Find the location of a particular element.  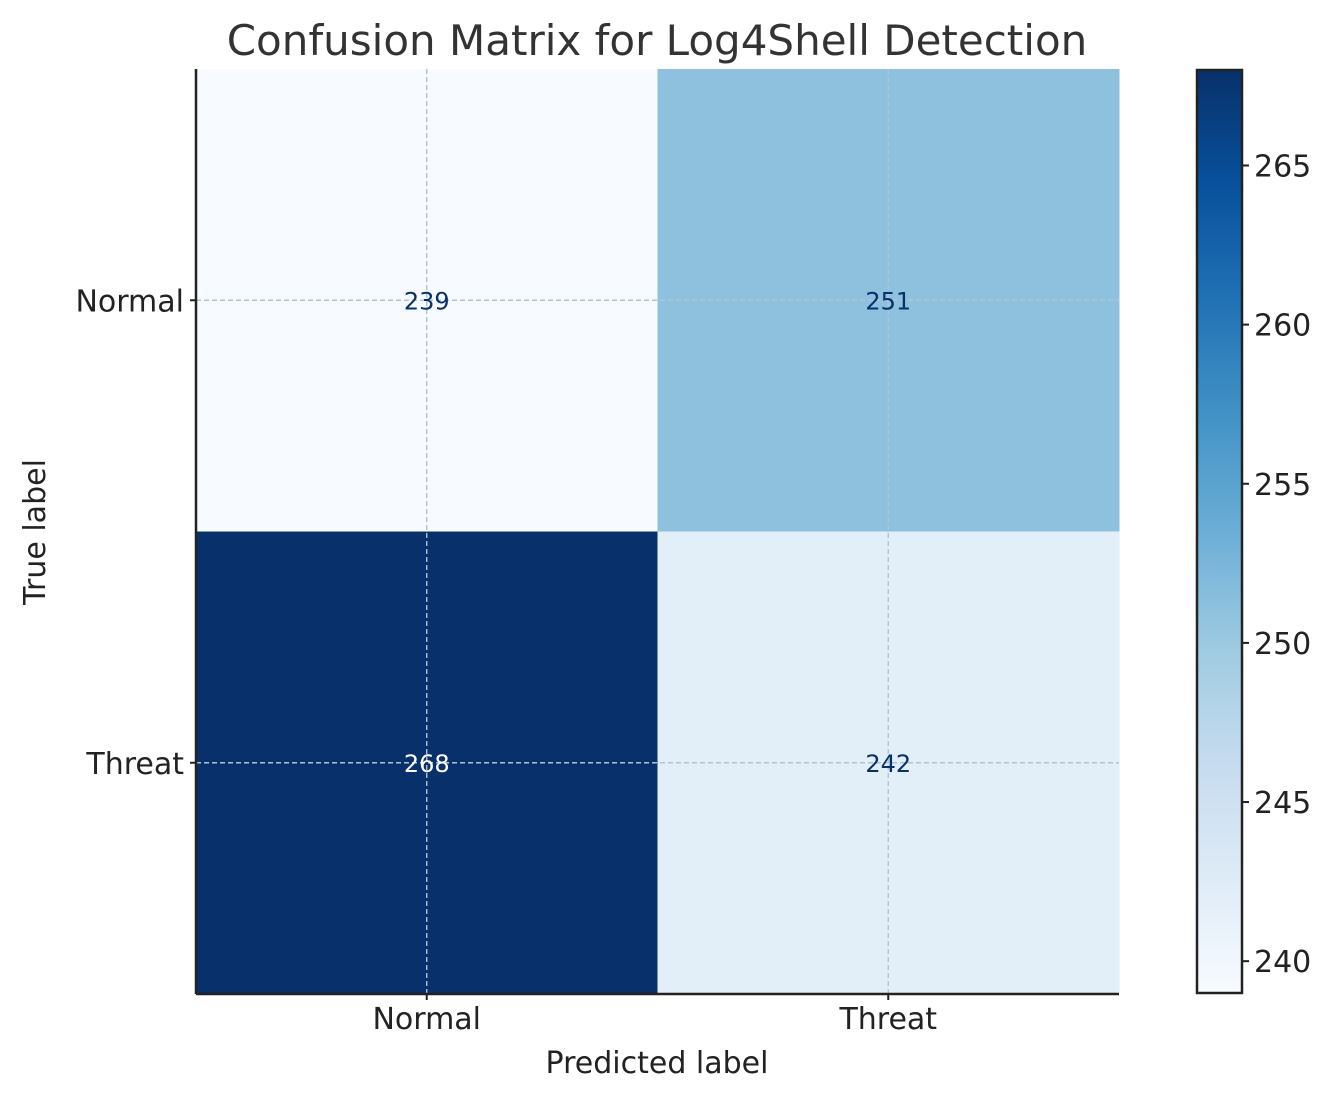

y-axis-label: True label is located at coordinates (35, 532).